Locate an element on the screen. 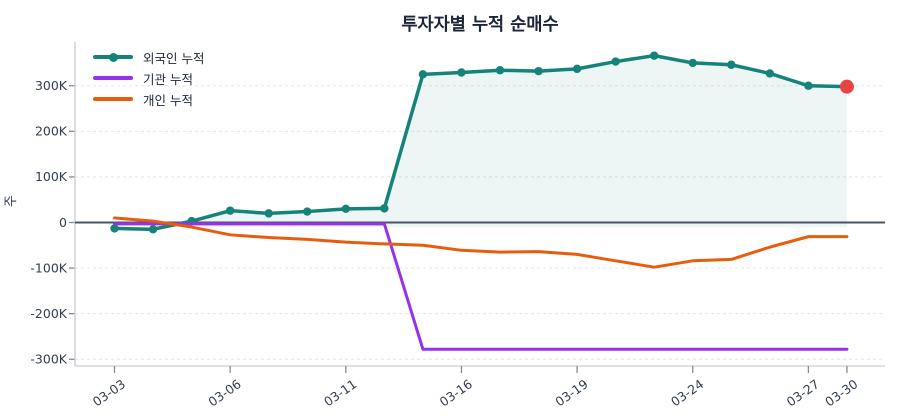 This screenshot has height=420, width=900. y-tick-label: 0 is located at coordinates (63, 222).